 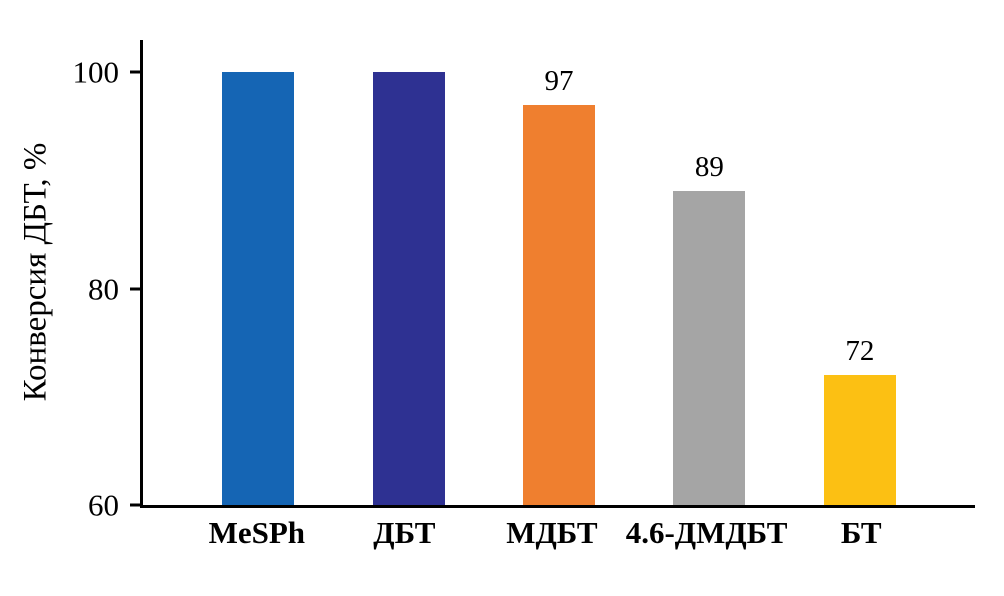 What do you see at coordinates (860, 351) in the screenshot?
I see `bar-value-label: 72` at bounding box center [860, 351].